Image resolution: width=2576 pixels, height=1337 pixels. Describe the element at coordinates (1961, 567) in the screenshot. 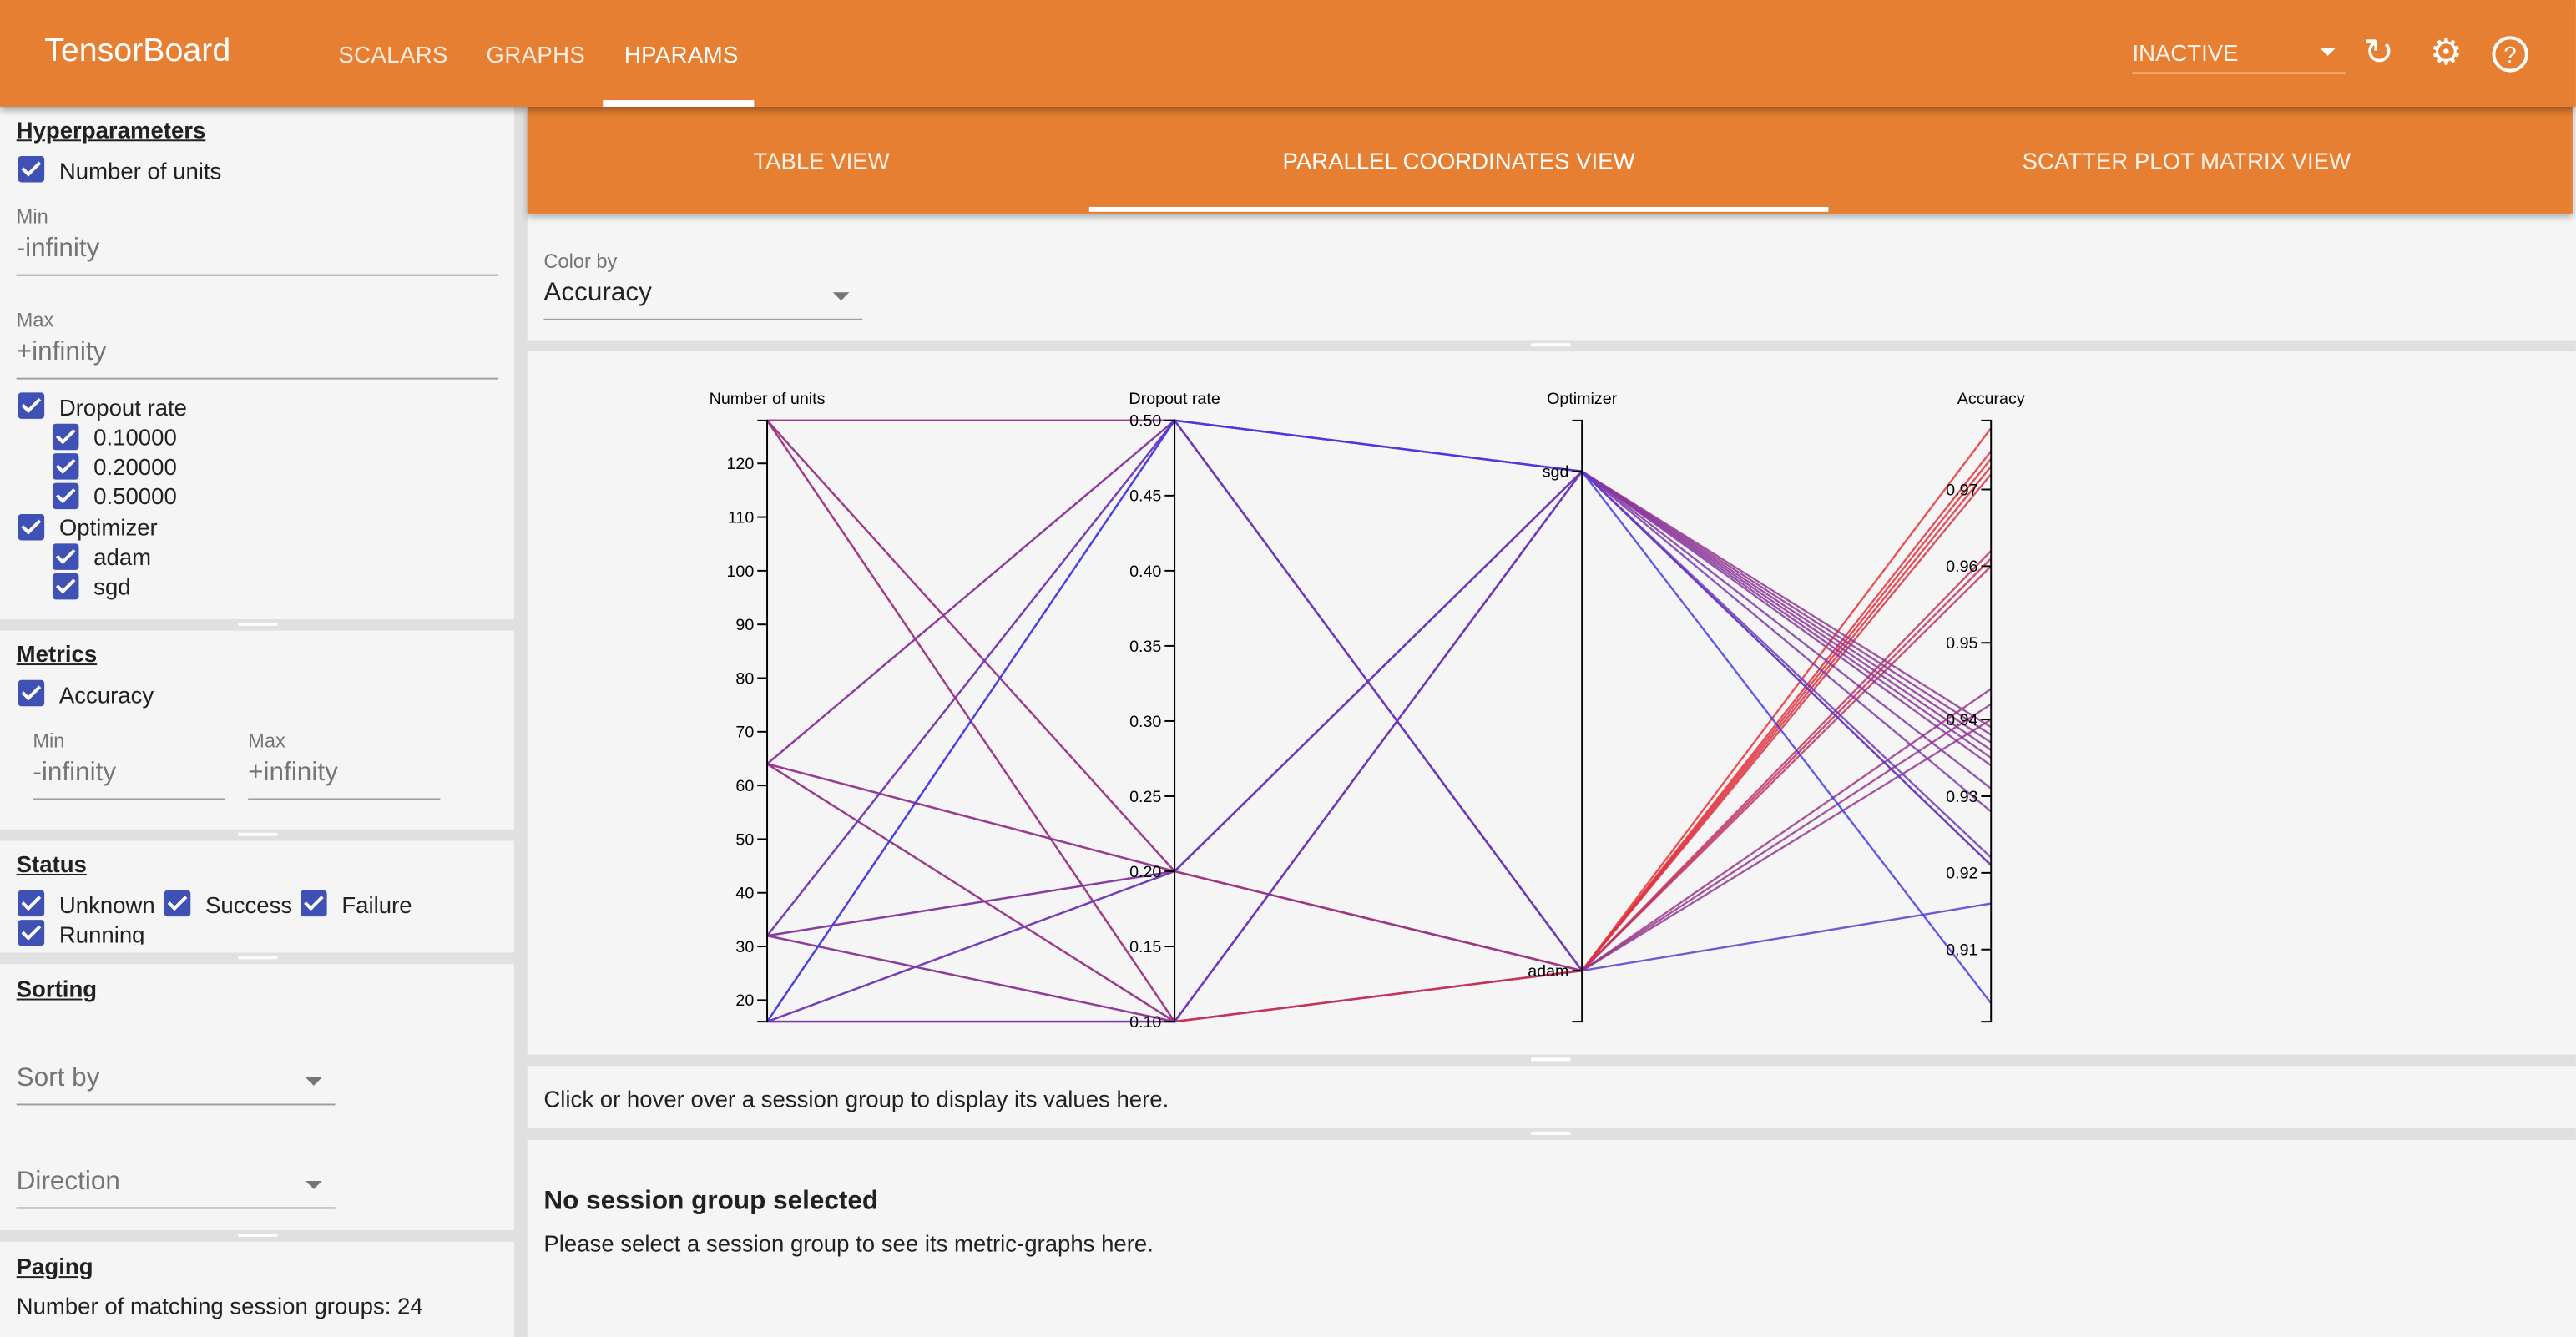

I see `tick-label: 0.96` at that location.